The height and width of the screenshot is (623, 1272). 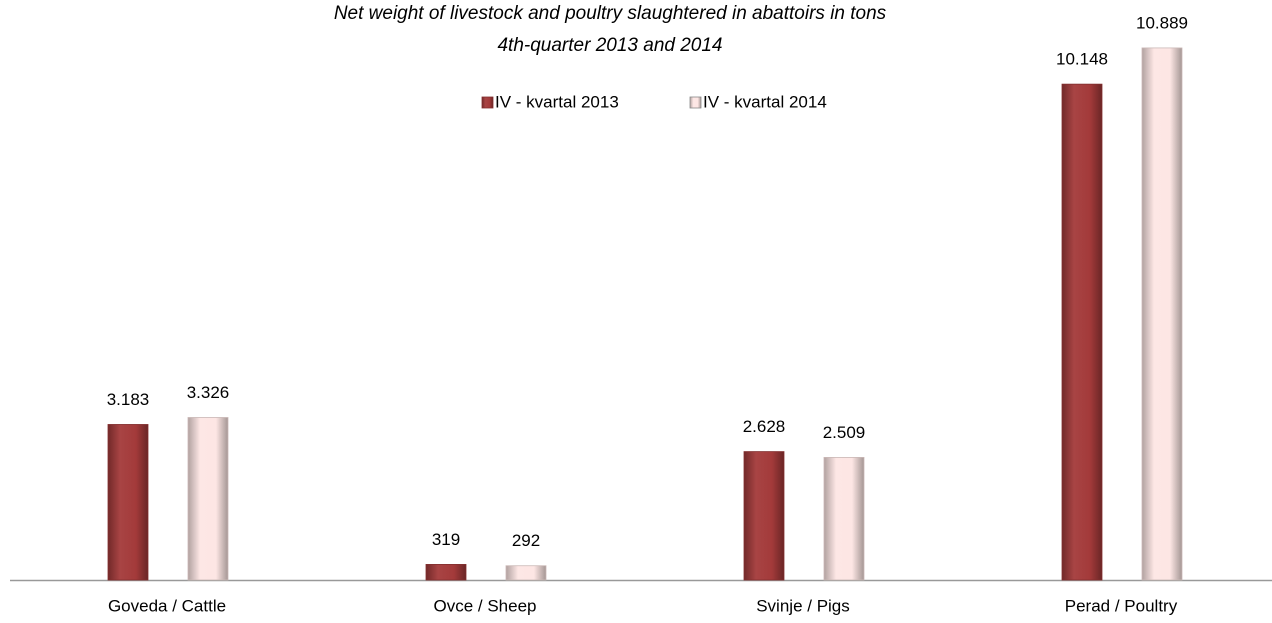 I want to click on data-label: 10.148, so click(x=1082, y=59).